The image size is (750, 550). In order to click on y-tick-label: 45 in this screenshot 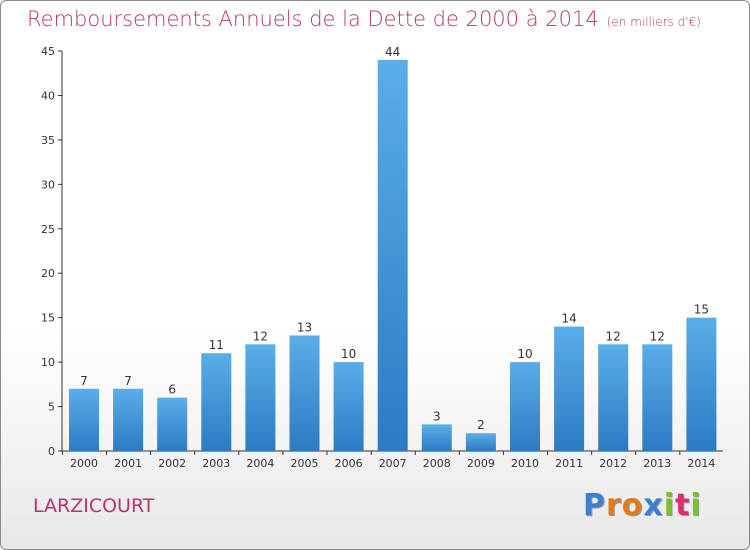, I will do `click(48, 51)`.